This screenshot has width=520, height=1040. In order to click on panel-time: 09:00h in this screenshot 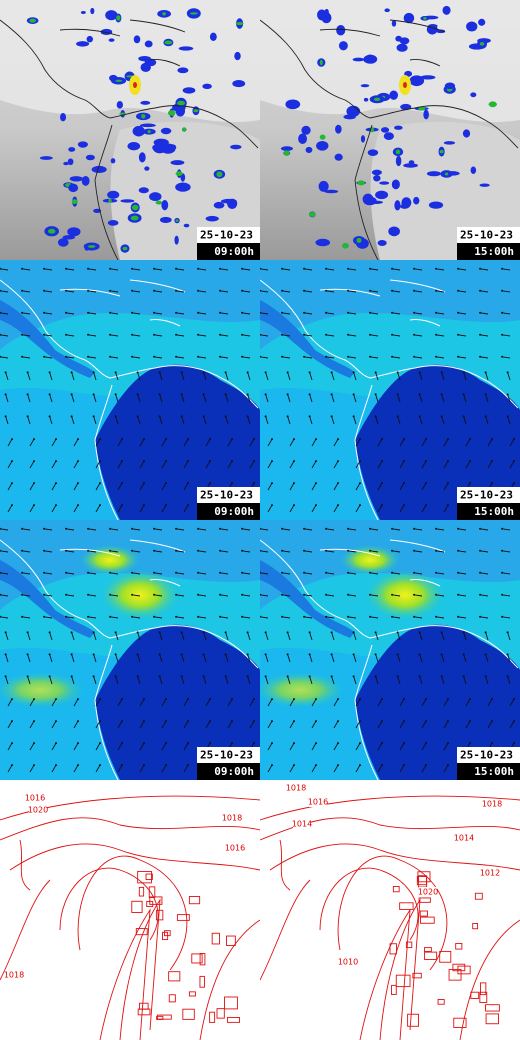, I will do `click(234, 511)`.